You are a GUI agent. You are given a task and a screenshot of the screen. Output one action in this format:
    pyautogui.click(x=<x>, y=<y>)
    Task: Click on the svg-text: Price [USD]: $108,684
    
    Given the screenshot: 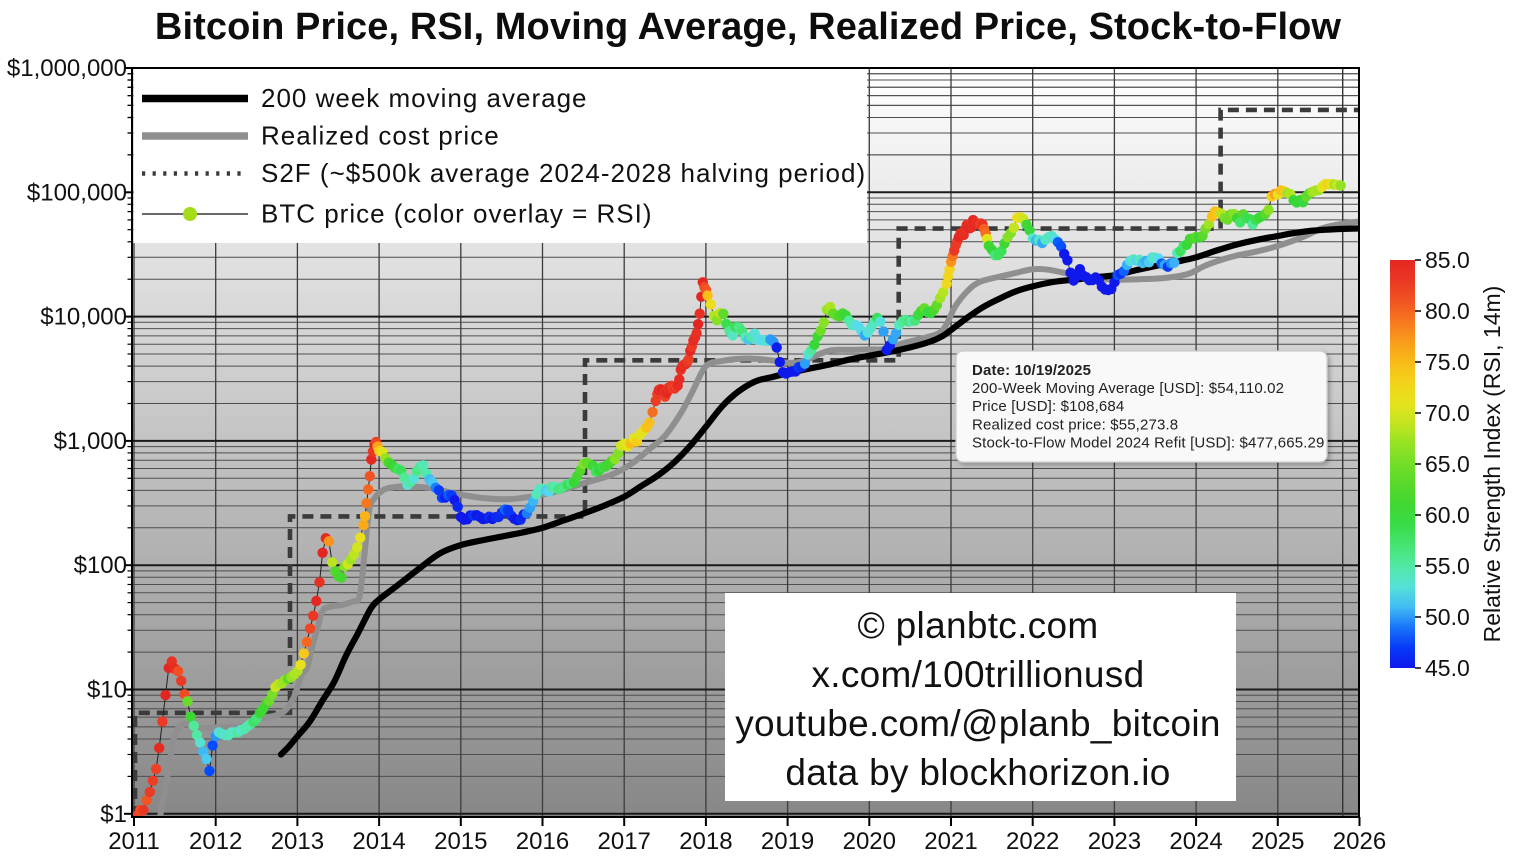 What is the action you would take?
    pyautogui.click(x=1048, y=406)
    